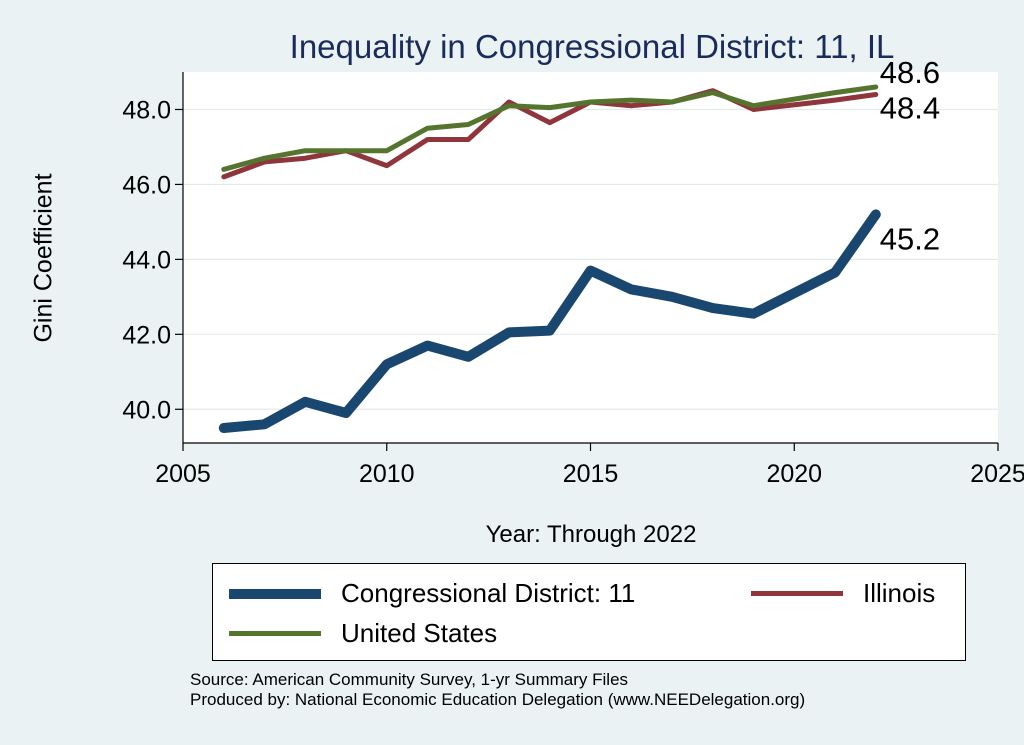 The width and height of the screenshot is (1024, 745). Describe the element at coordinates (146, 260) in the screenshot. I see `y-tick-label: 44.0` at that location.